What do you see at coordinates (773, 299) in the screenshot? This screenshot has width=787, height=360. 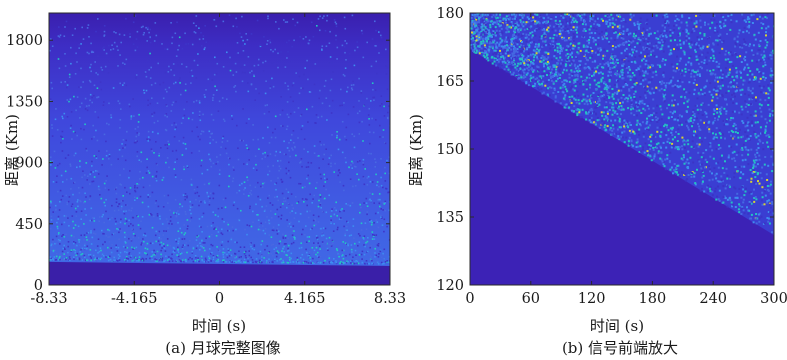 I see `panel-b-xtick-label: 300` at bounding box center [773, 299].